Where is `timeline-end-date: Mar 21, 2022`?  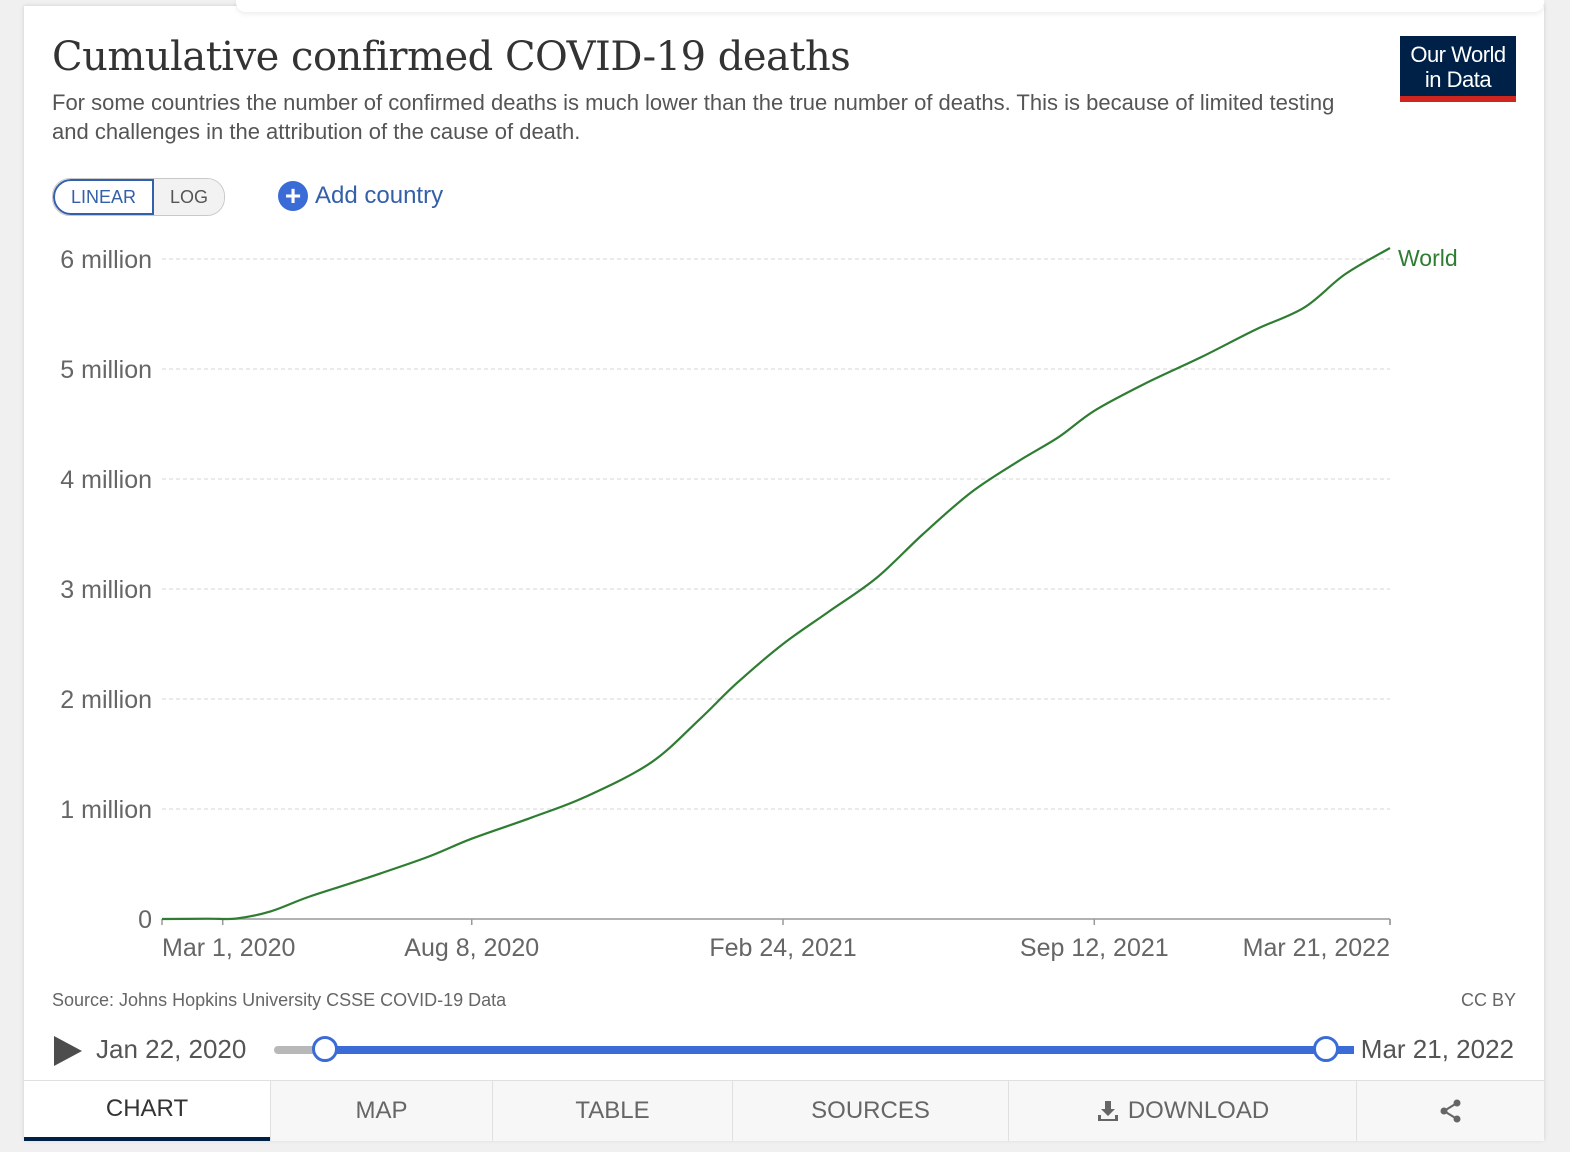
timeline-end-date: Mar 21, 2022 is located at coordinates (1437, 1049).